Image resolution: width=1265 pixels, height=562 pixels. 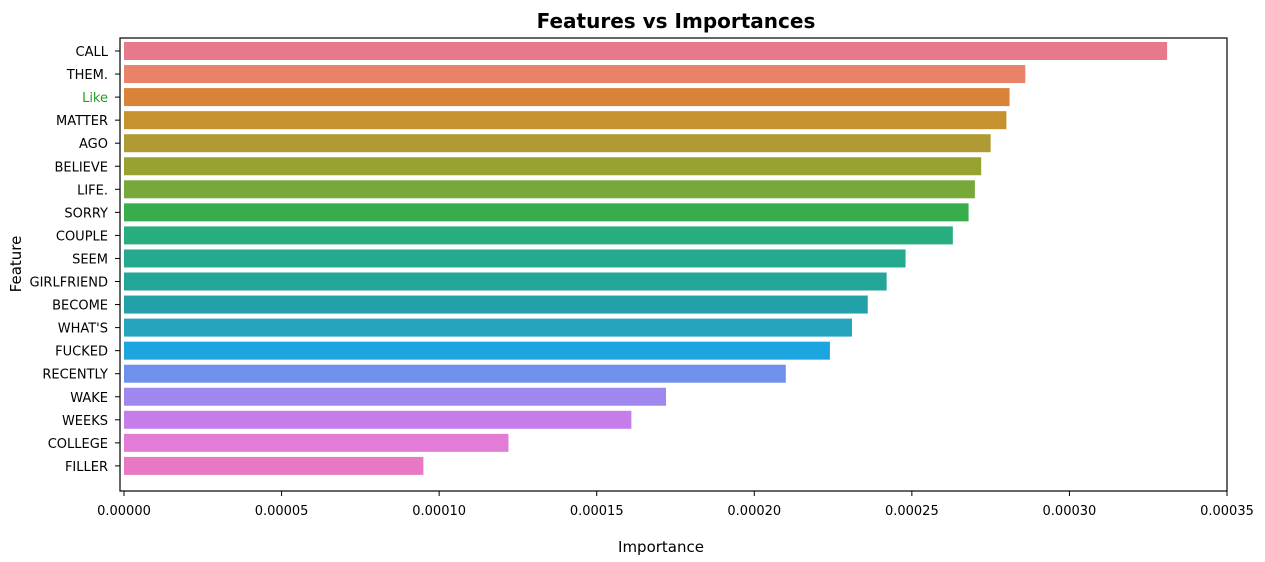 What do you see at coordinates (1227, 511) in the screenshot?
I see `x-tick-label: 0.00035` at bounding box center [1227, 511].